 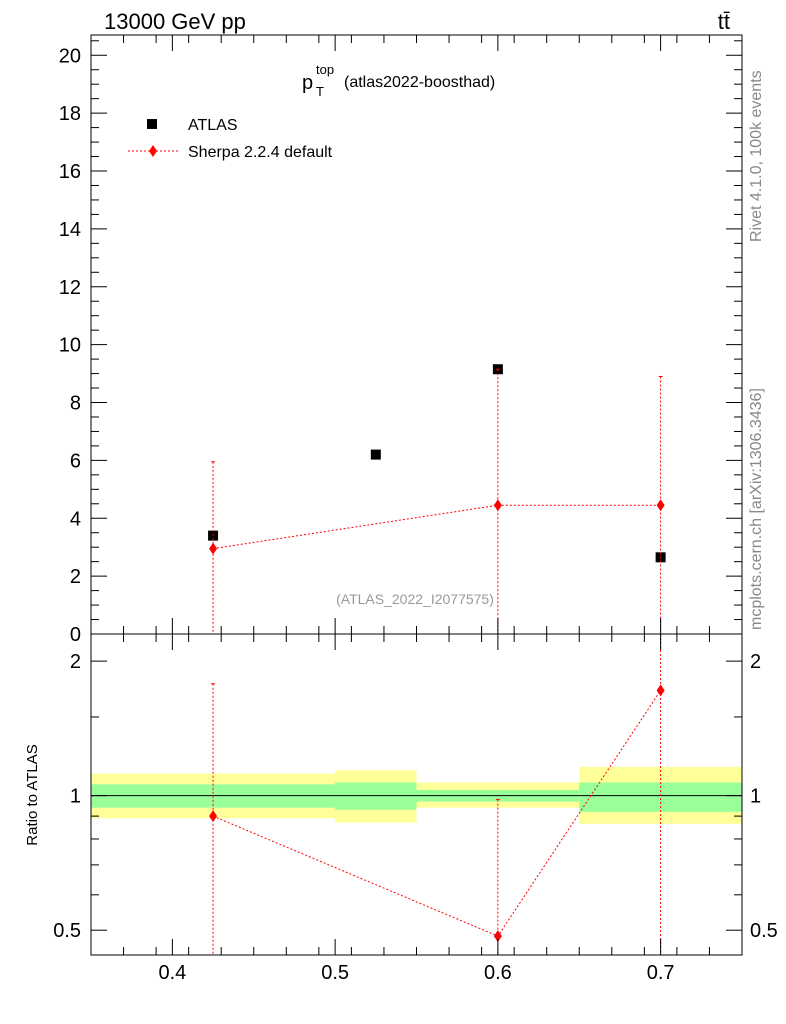 I want to click on ratio-ytick-label-right-2: 2, so click(x=755, y=662).